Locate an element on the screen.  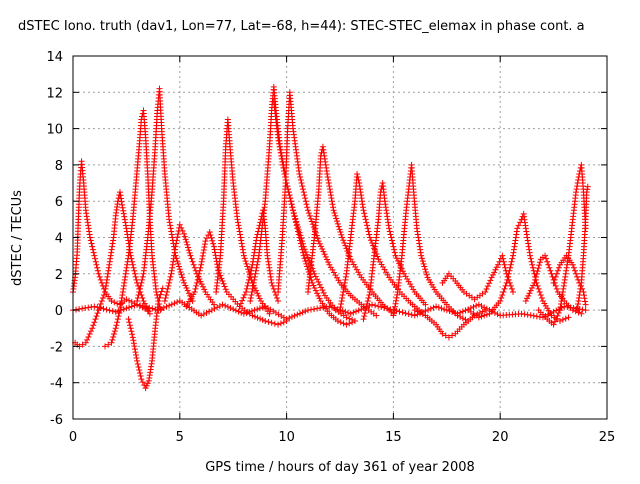
y-tick-label: 4 is located at coordinates (59, 239).